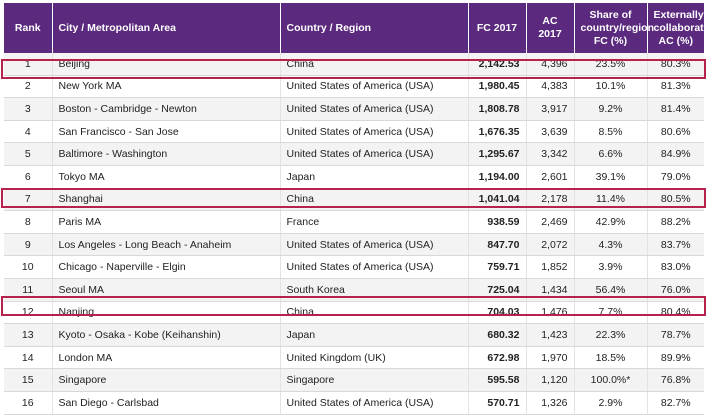  What do you see at coordinates (614, 28) in the screenshot?
I see `col-header-share: Share of country/region FC (%)` at bounding box center [614, 28].